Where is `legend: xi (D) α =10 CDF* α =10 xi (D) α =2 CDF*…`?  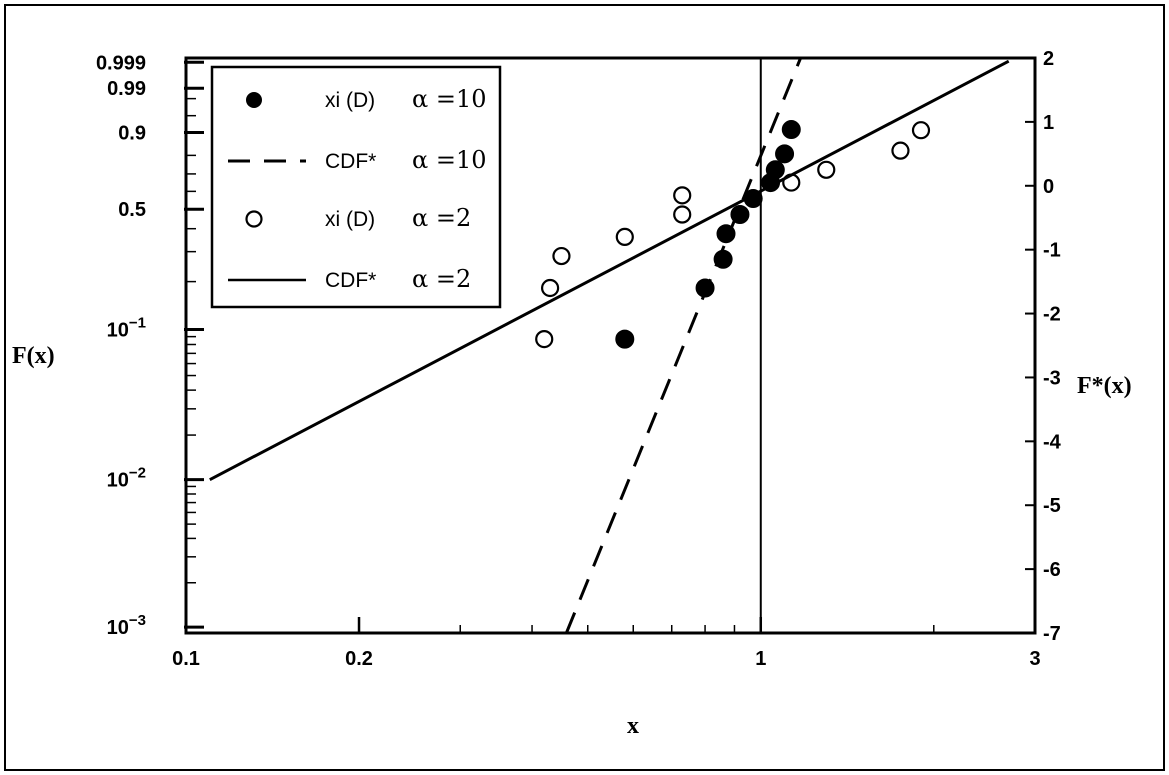
legend: xi (D) α =10 CDF* α =10 xi (D) α =2 CDF*… is located at coordinates (356, 187).